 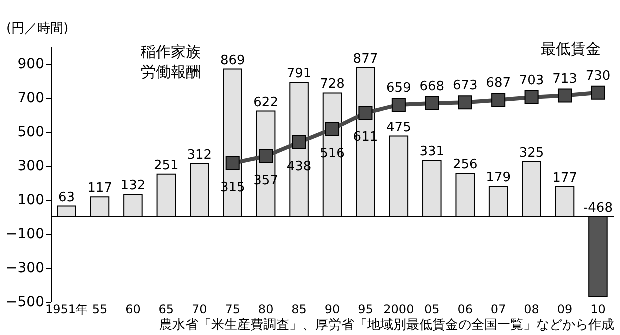 What do you see at coordinates (200, 309) in the screenshot?
I see `x-tick-label: 70` at bounding box center [200, 309].